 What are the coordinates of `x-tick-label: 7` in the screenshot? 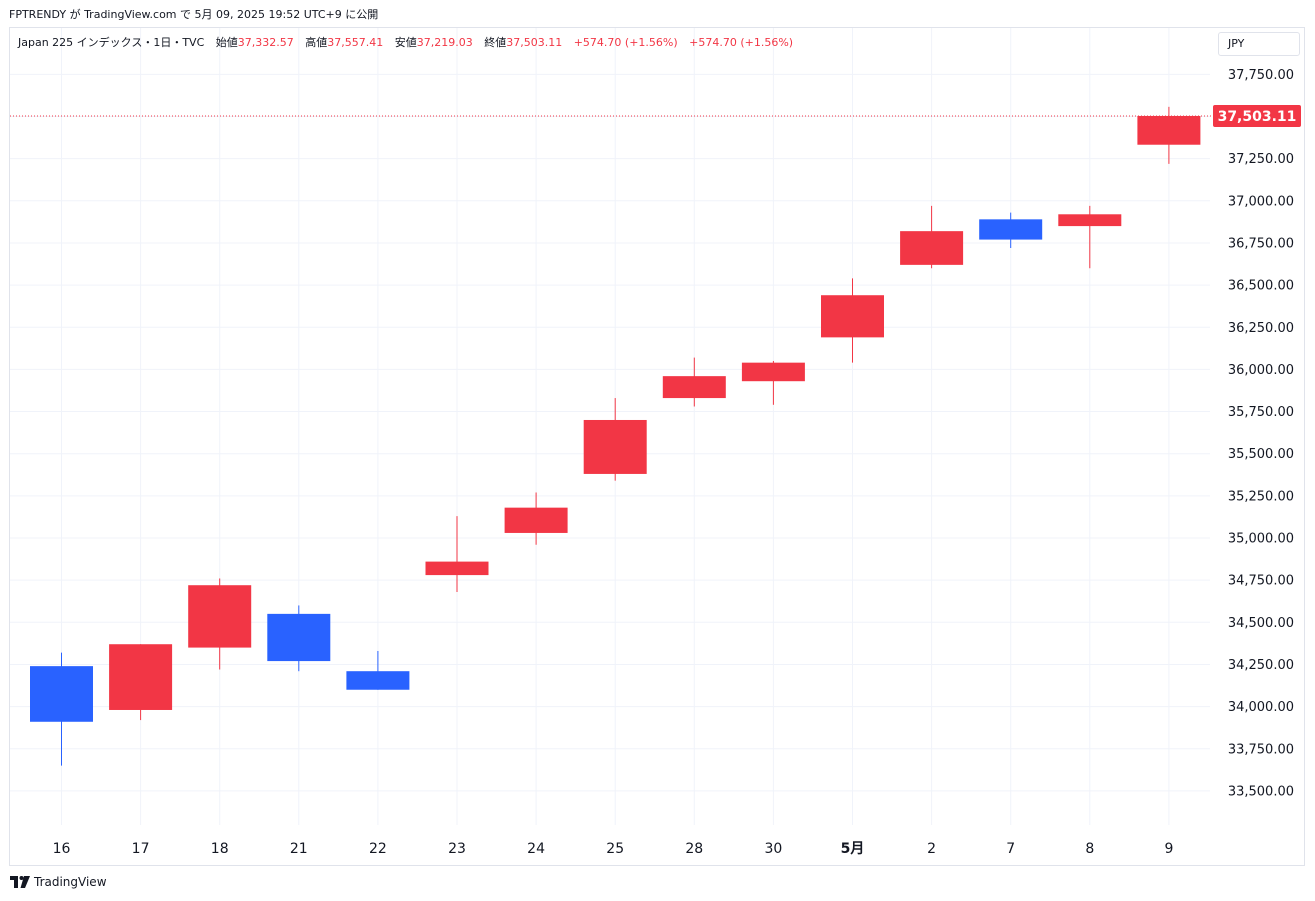 It's located at (1010, 849).